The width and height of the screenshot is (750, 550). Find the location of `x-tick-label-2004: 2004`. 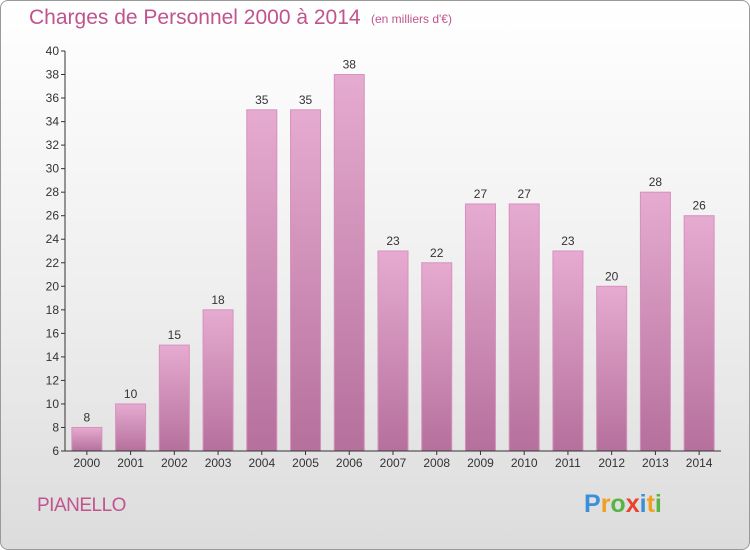

x-tick-label-2004: 2004 is located at coordinates (261, 463).